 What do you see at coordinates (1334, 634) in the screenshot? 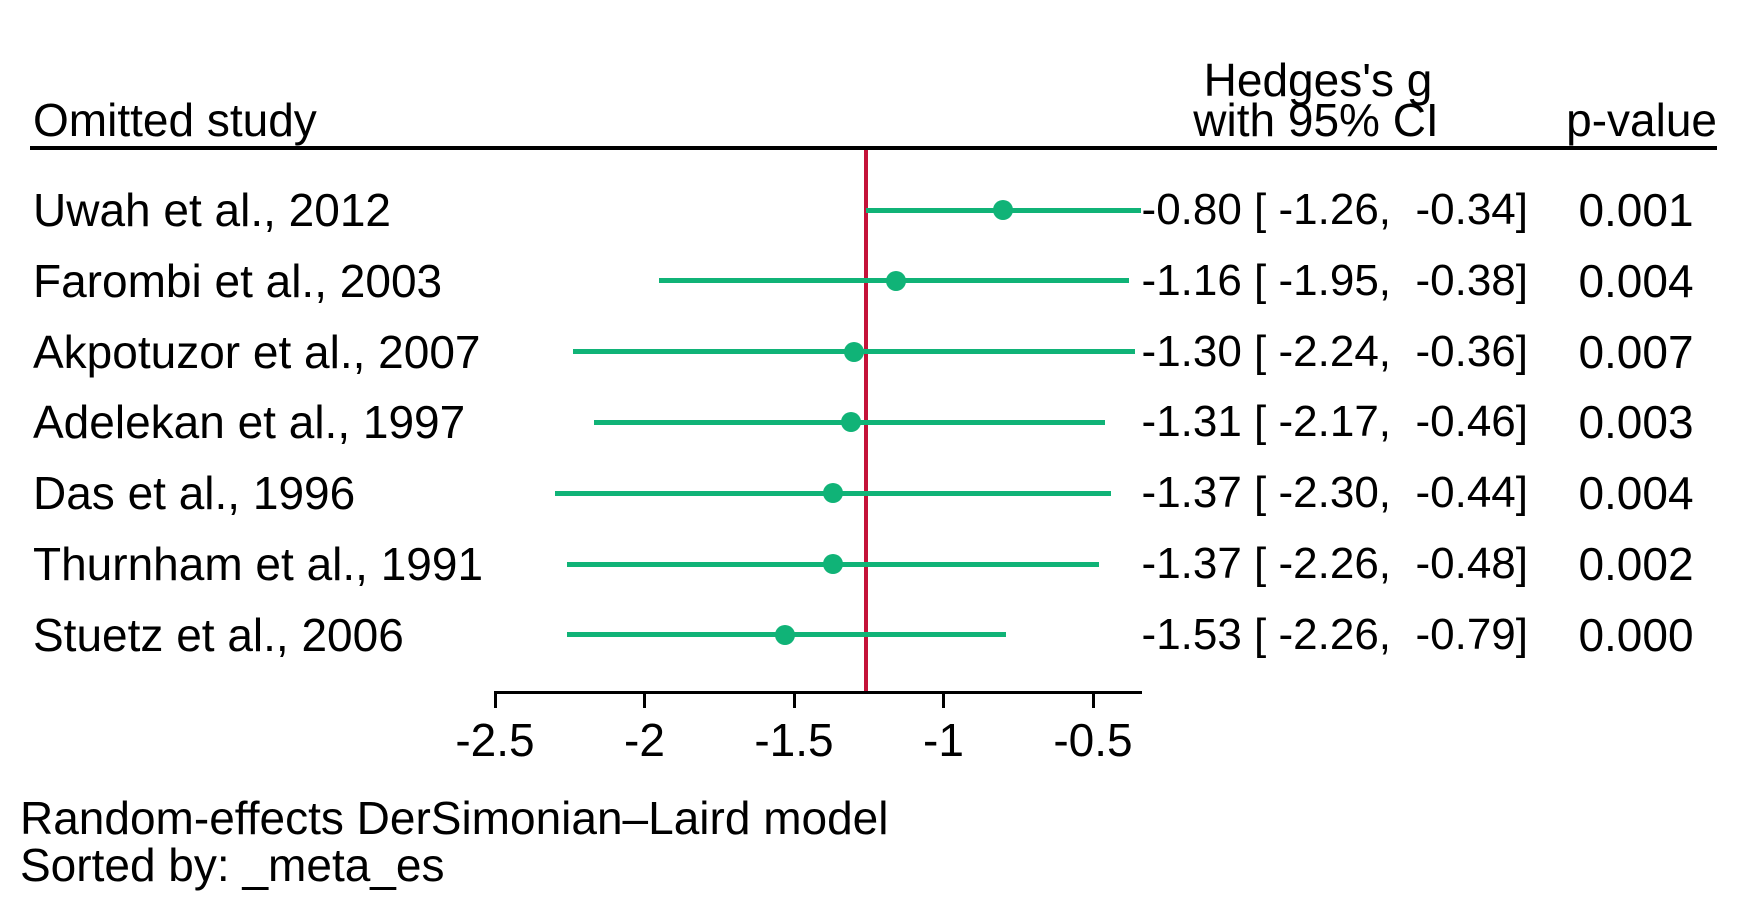
I see `effect-ci-value: -1.53 [ -2.26, -0.79]` at bounding box center [1334, 634].